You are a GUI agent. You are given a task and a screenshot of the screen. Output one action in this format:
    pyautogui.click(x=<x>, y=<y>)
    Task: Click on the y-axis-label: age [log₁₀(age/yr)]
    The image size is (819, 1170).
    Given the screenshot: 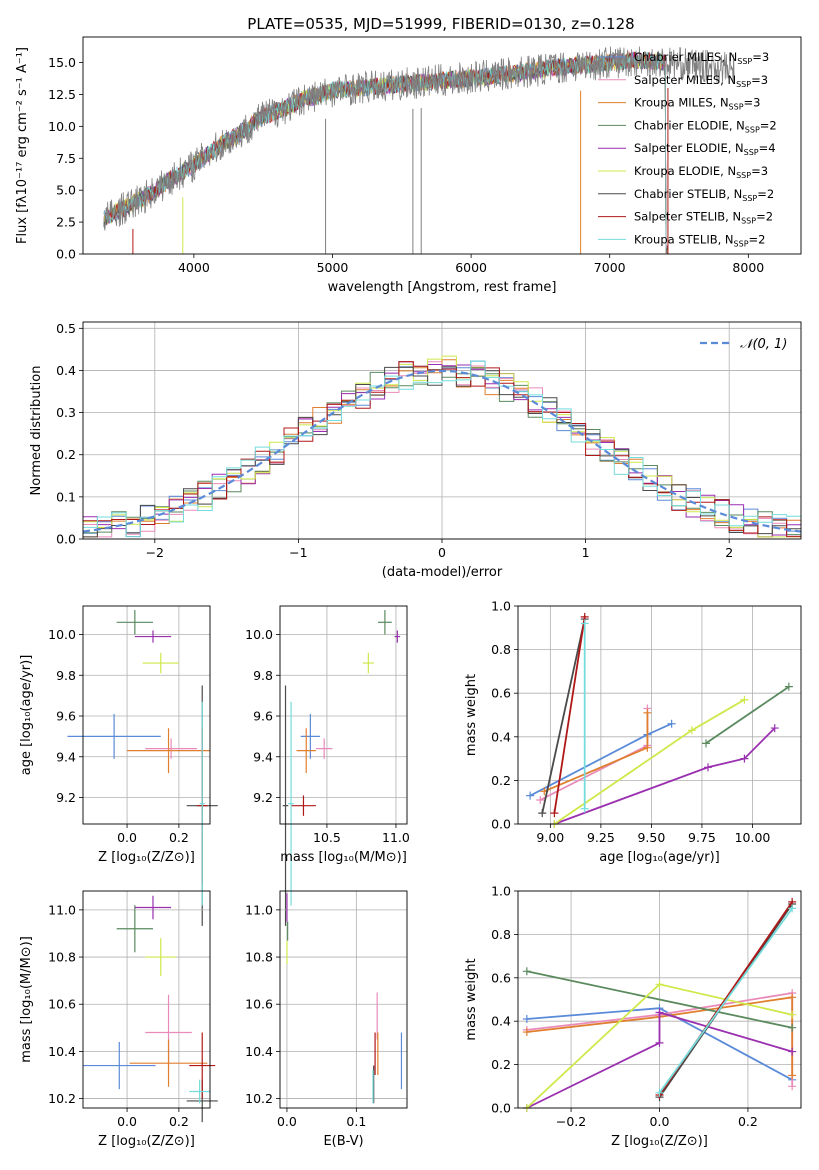 What is the action you would take?
    pyautogui.click(x=26, y=715)
    